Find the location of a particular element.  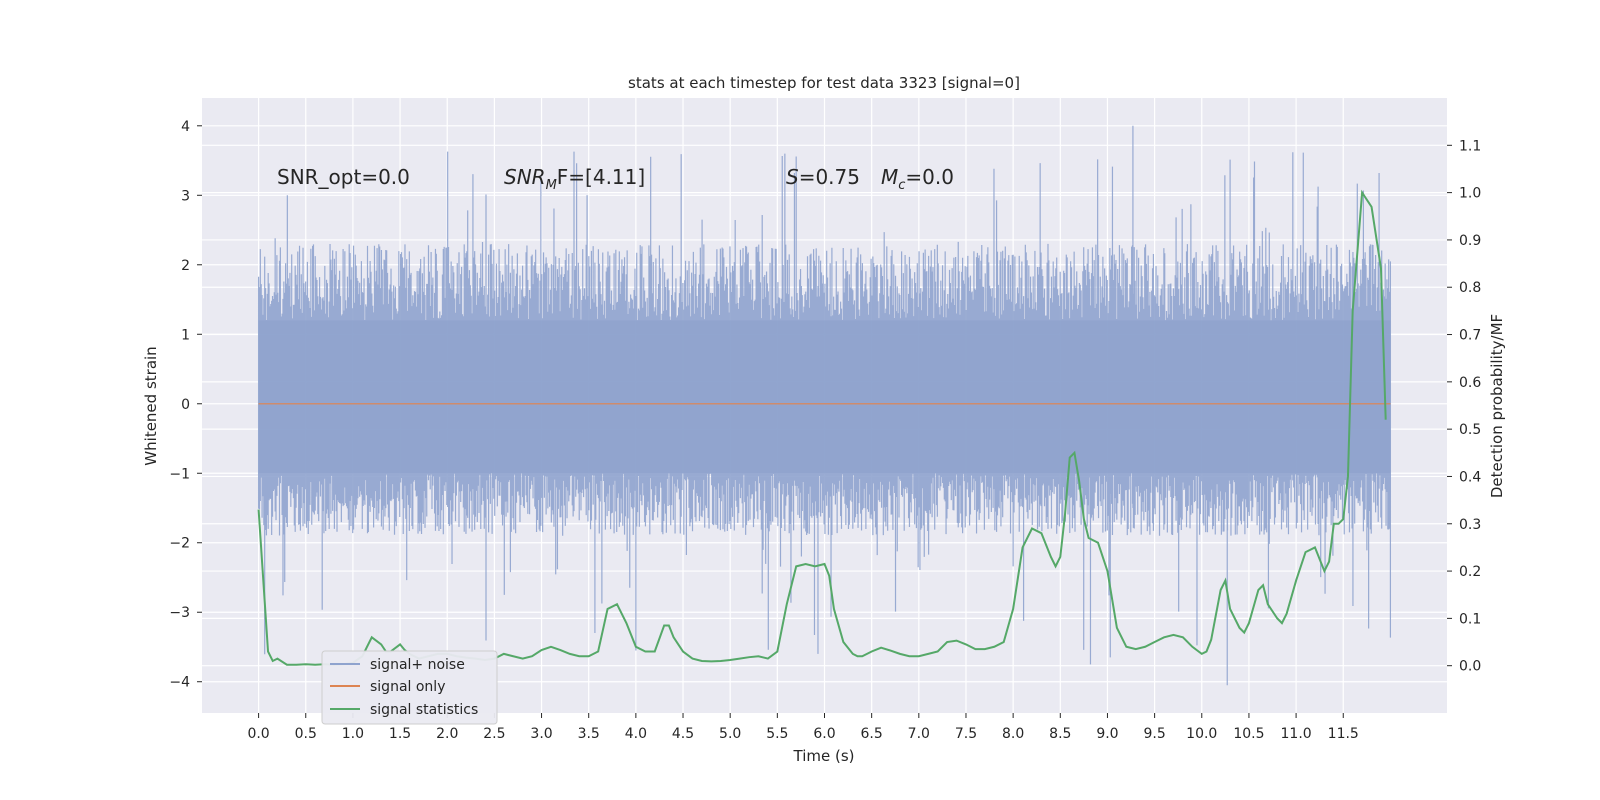

annotation-snr-mf-rest: F=[4.11] is located at coordinates (601, 177).